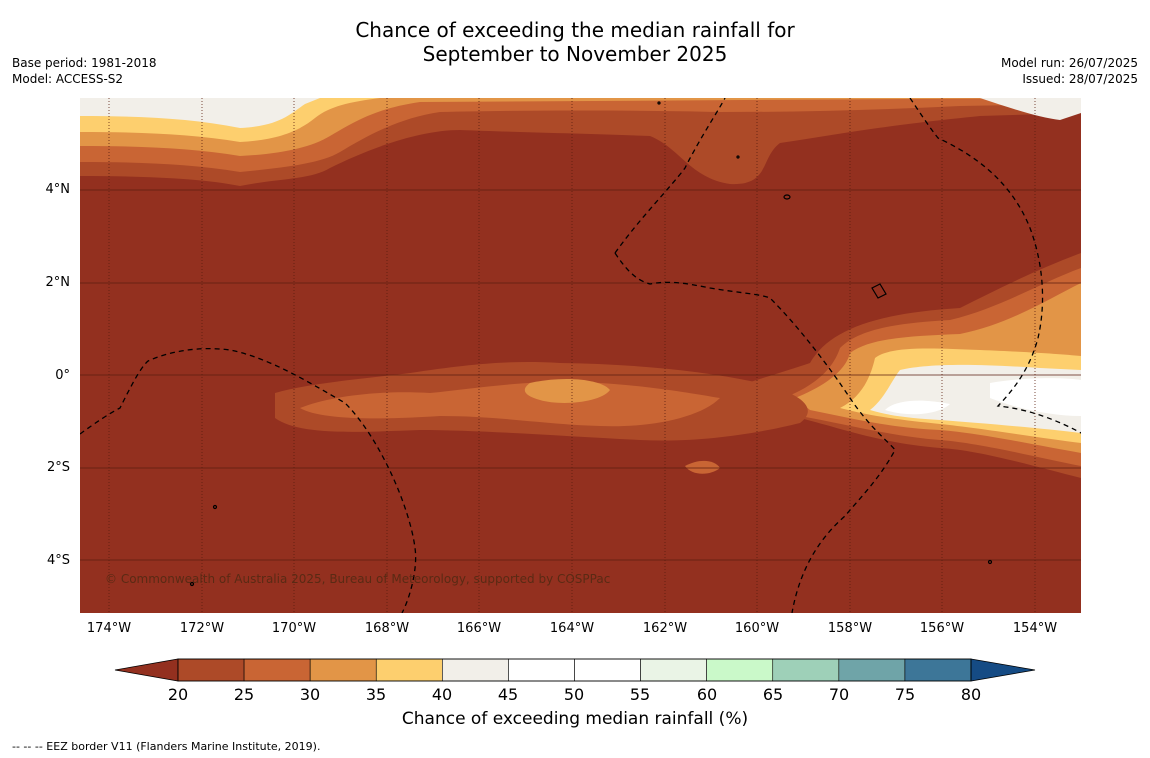  I want to click on east-band-50b, so click(1035, 397).